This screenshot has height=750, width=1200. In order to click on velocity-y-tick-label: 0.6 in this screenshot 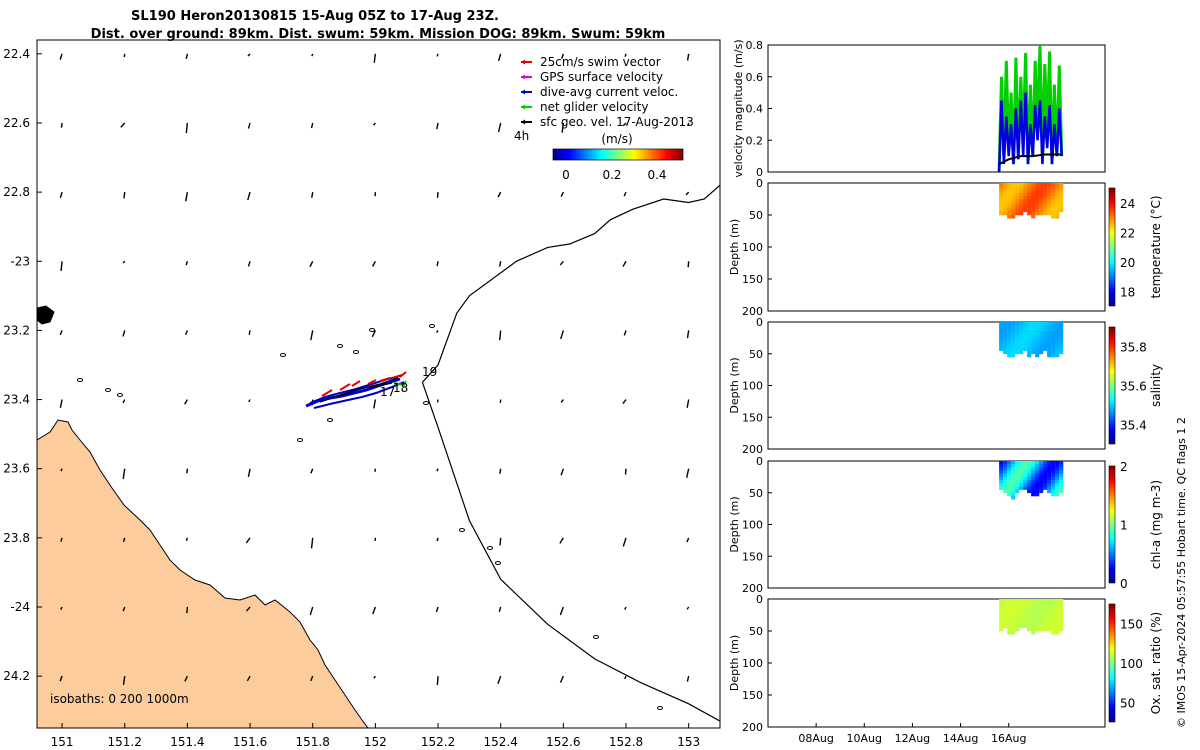, I will do `click(755, 77)`.